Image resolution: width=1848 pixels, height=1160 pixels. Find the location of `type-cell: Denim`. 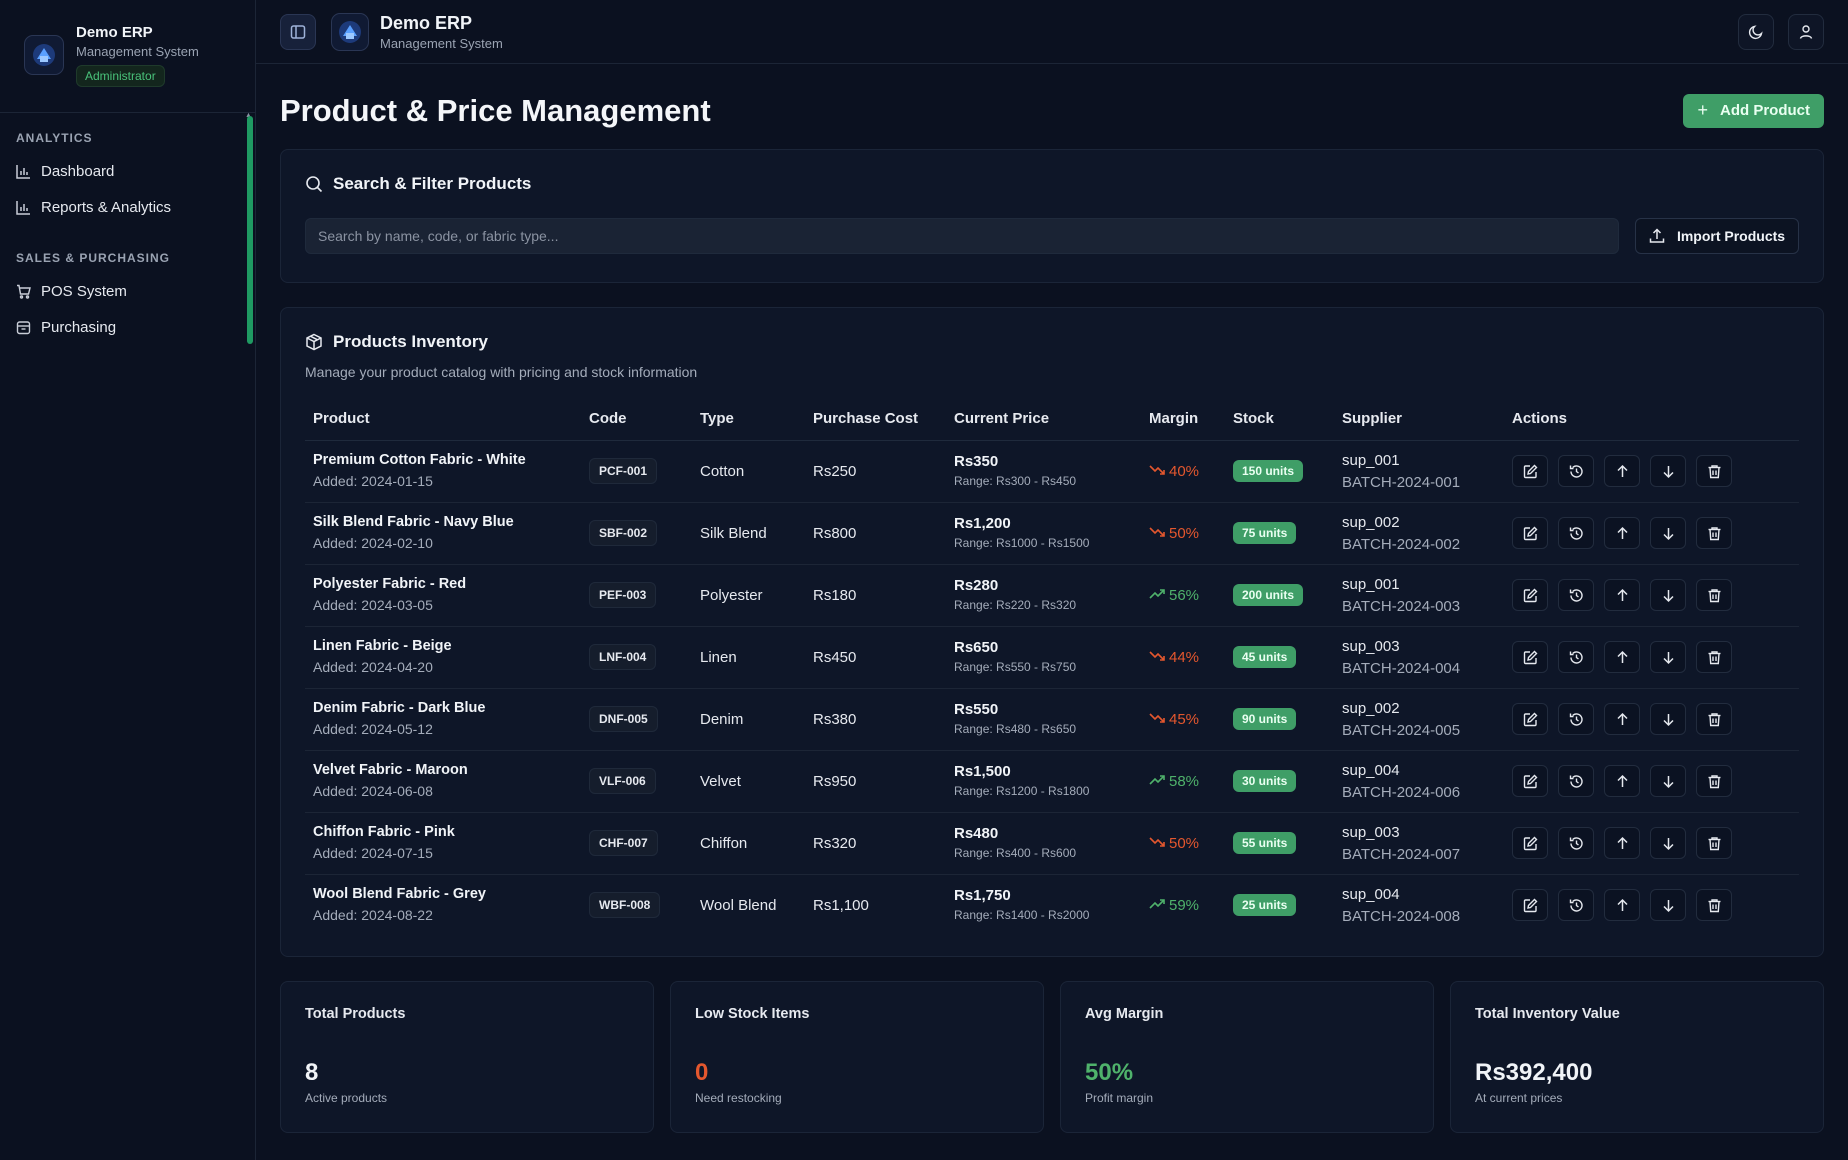

type-cell: Denim is located at coordinates (748, 719).